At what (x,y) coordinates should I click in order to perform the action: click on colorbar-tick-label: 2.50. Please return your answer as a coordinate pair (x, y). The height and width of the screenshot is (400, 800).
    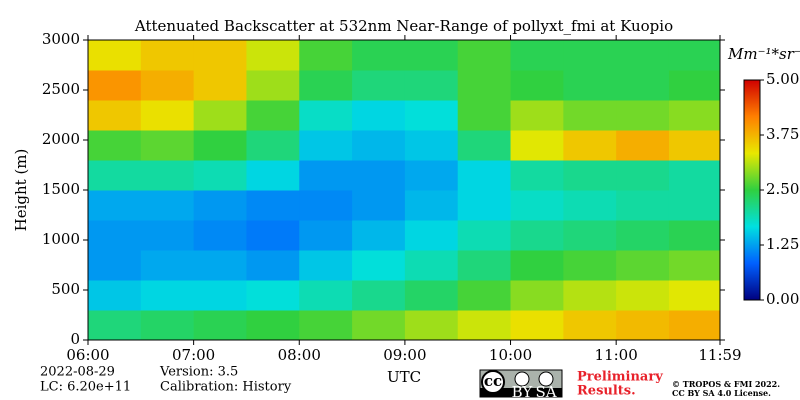
    Looking at the image, I should click on (782, 189).